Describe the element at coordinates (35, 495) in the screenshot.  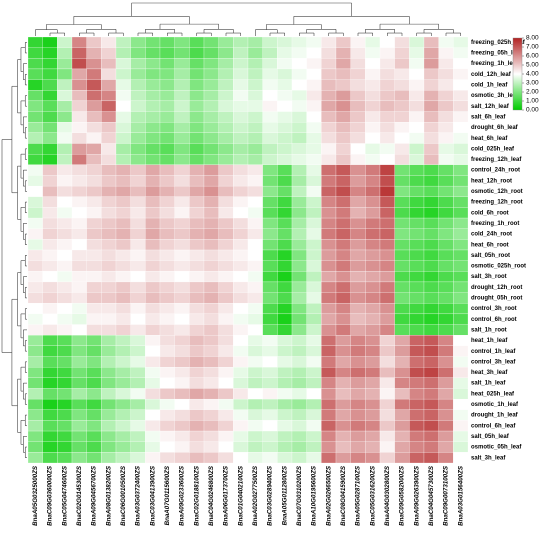
I see `column-label: BnaA05G0325000ZS` at that location.